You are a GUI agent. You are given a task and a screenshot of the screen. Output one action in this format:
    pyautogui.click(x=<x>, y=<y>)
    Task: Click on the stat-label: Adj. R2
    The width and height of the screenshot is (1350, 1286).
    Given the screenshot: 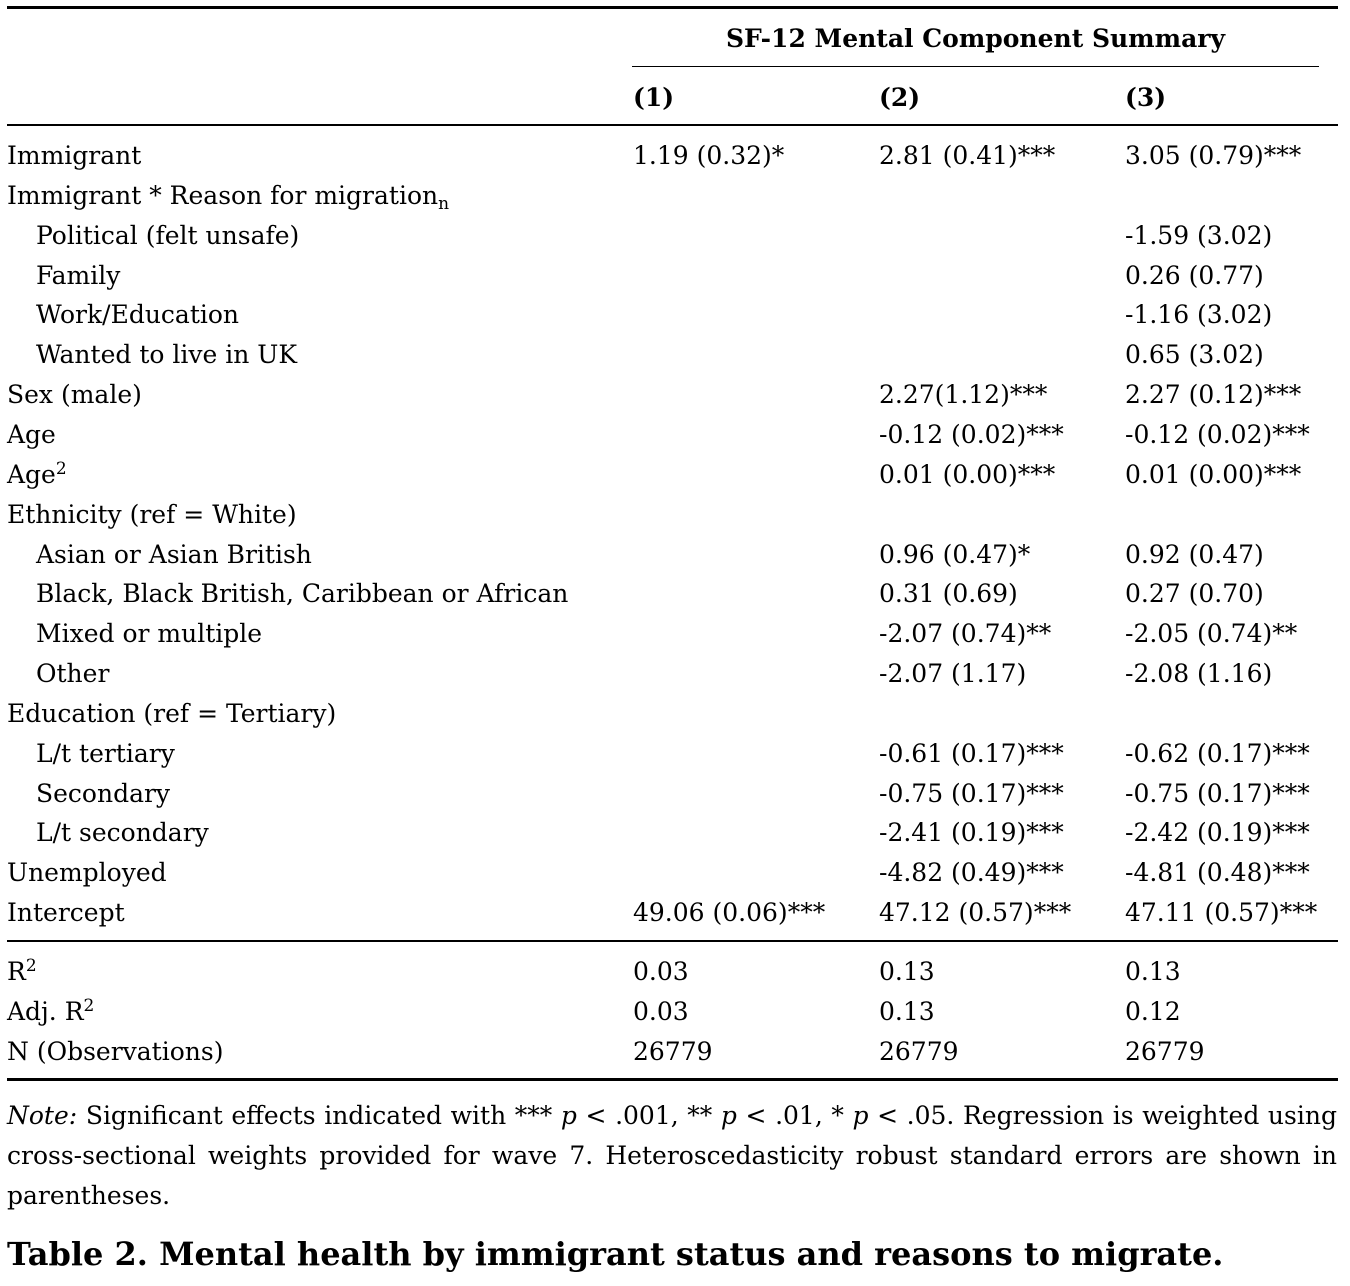 What is the action you would take?
    pyautogui.click(x=50, y=1012)
    